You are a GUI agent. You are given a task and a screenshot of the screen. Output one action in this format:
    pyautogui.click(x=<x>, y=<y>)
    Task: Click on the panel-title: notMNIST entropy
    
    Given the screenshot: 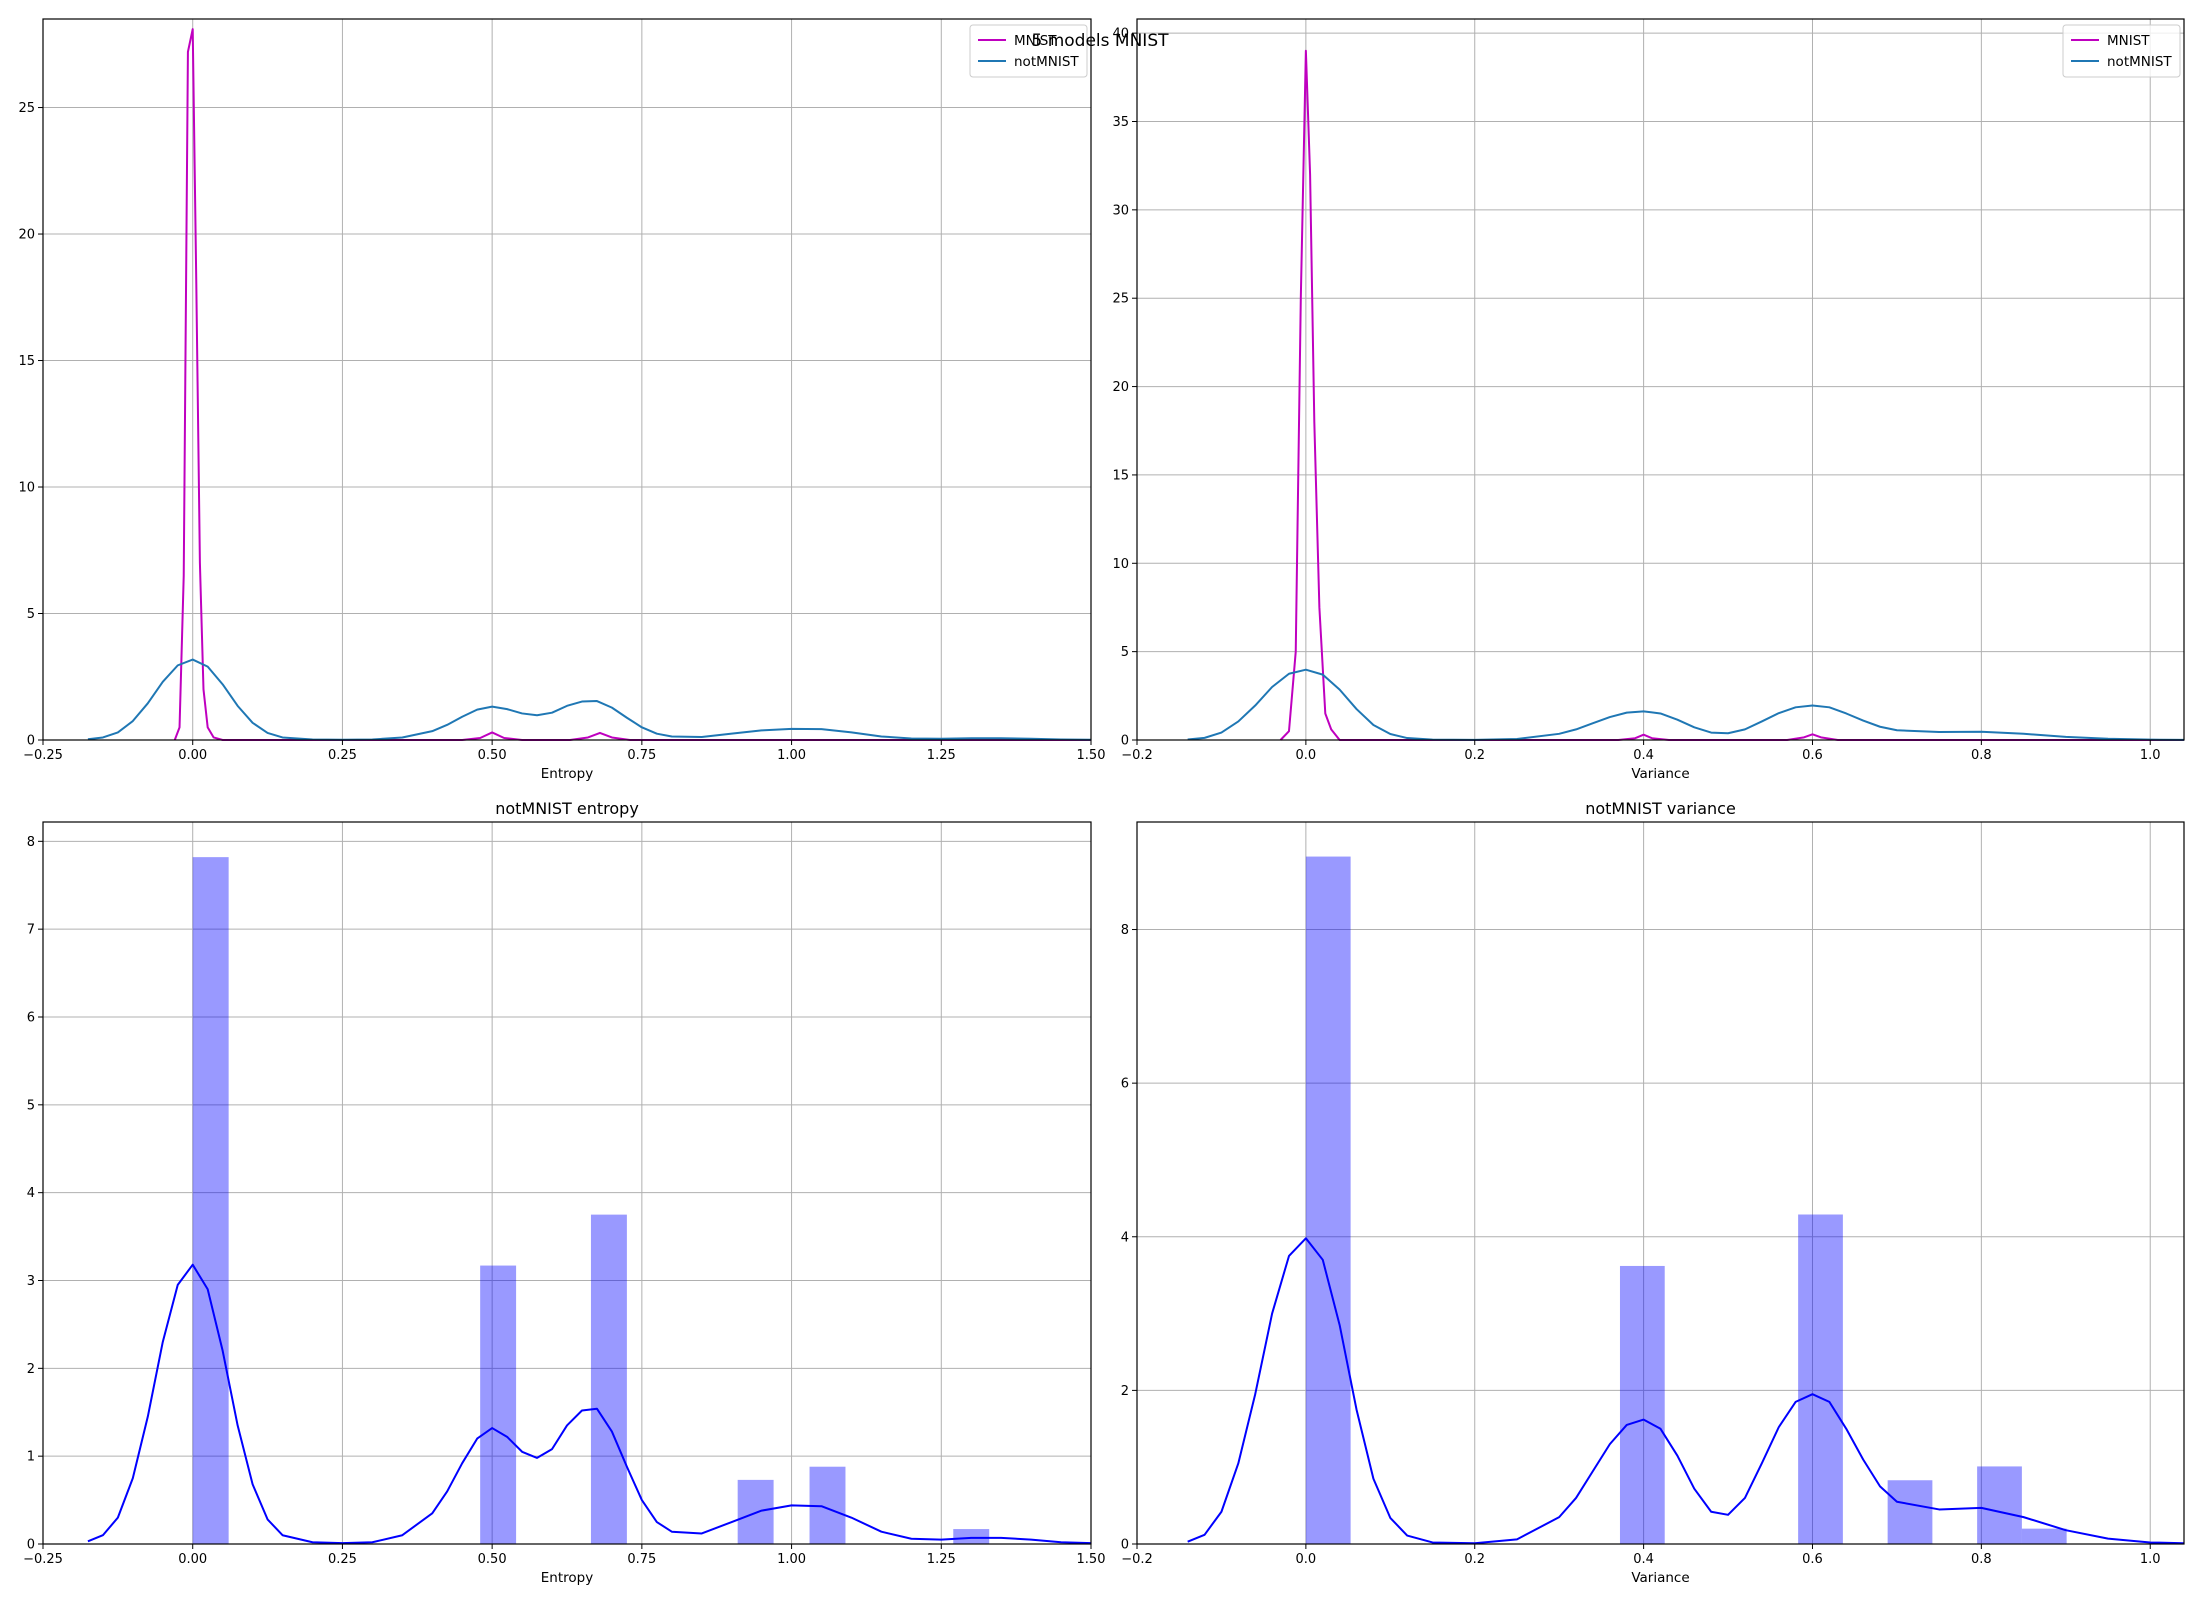 What is the action you would take?
    pyautogui.click(x=567, y=808)
    